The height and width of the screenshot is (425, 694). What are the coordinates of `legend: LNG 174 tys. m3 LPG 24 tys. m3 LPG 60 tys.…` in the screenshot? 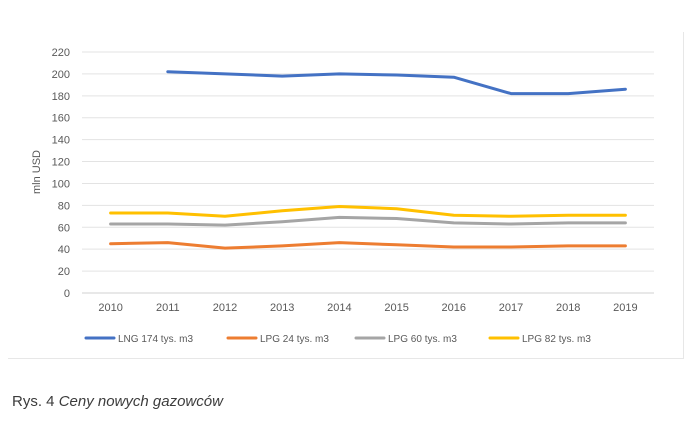 It's located at (337, 339).